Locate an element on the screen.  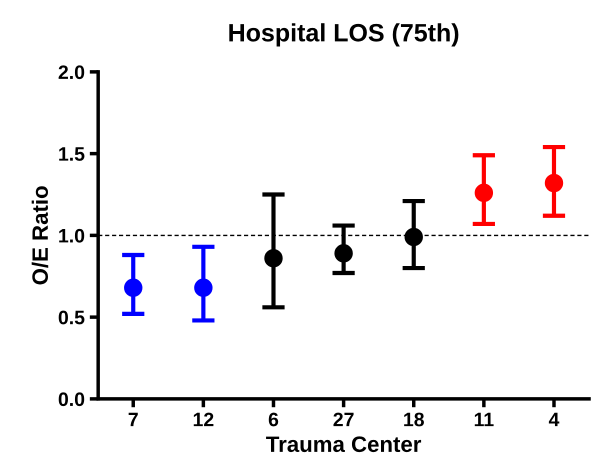
x-axis-title: Trauma Center is located at coordinates (344, 444).